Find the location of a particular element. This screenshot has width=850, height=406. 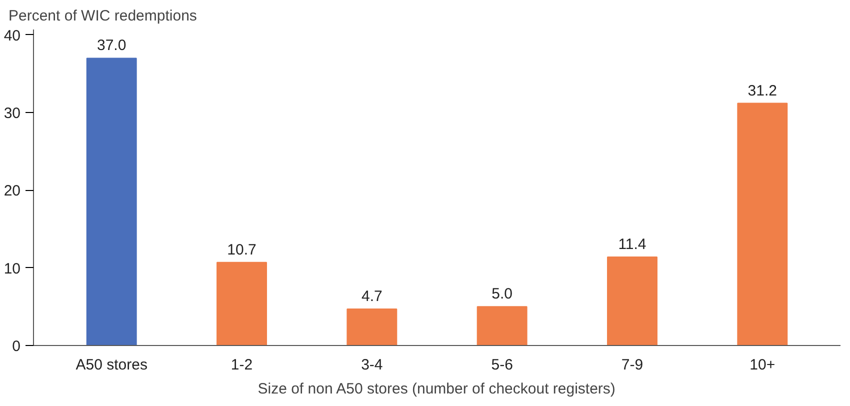

data-label: 31.2 is located at coordinates (763, 91).